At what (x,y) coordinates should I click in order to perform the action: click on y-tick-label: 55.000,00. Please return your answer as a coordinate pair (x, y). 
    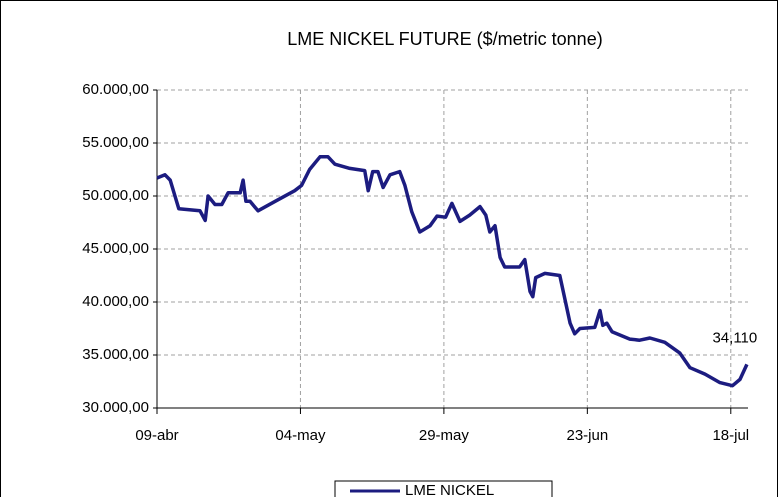
    Looking at the image, I should click on (115, 142).